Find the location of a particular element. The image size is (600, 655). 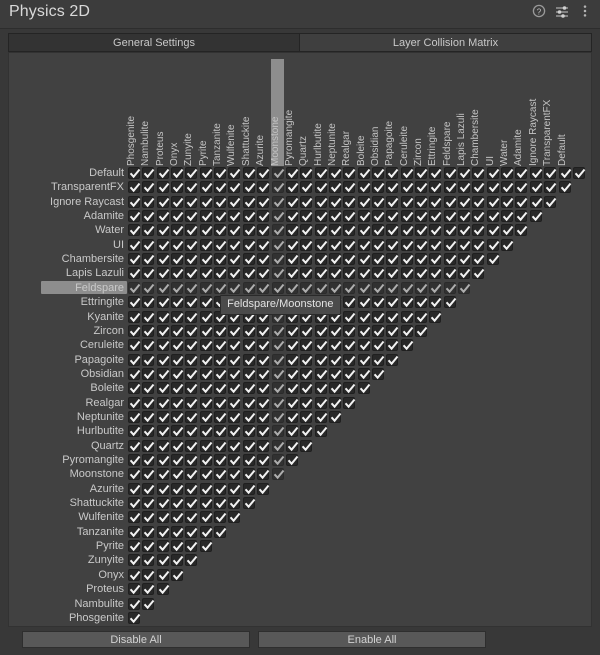

preset-settings-icon is located at coordinates (562, 11).